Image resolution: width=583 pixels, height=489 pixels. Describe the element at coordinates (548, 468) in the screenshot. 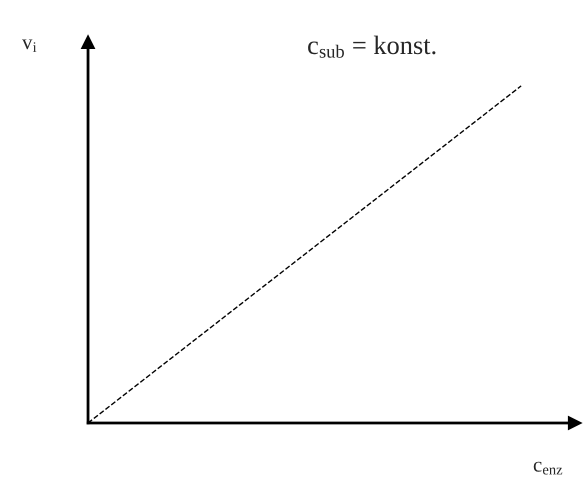

I see `x-axis-title: c$_{enz}$` at that location.